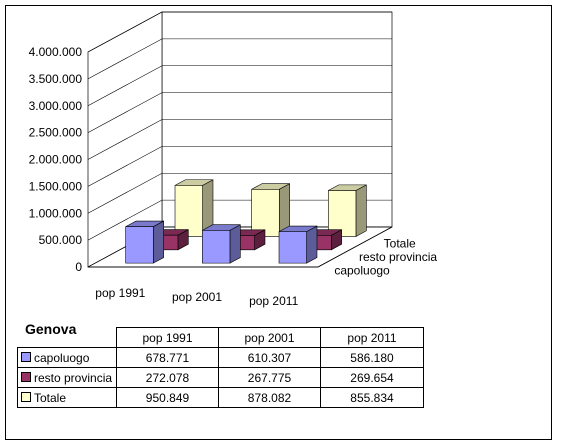 The height and width of the screenshot is (448, 561). What do you see at coordinates (51, 329) in the screenshot?
I see `table-title: Genova` at bounding box center [51, 329].